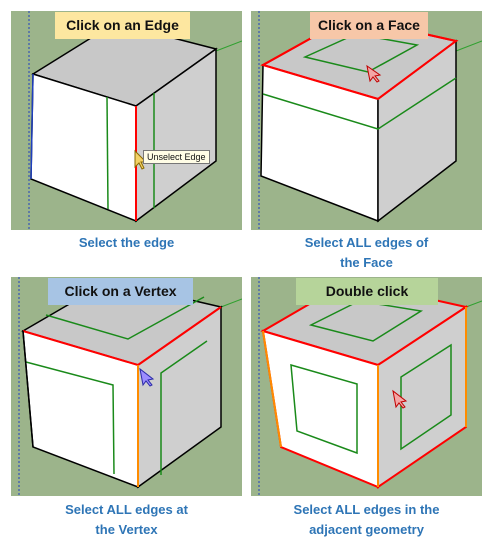 This screenshot has width=495, height=550. What do you see at coordinates (176, 157) in the screenshot?
I see `tooltip: Unselect Edge` at bounding box center [176, 157].